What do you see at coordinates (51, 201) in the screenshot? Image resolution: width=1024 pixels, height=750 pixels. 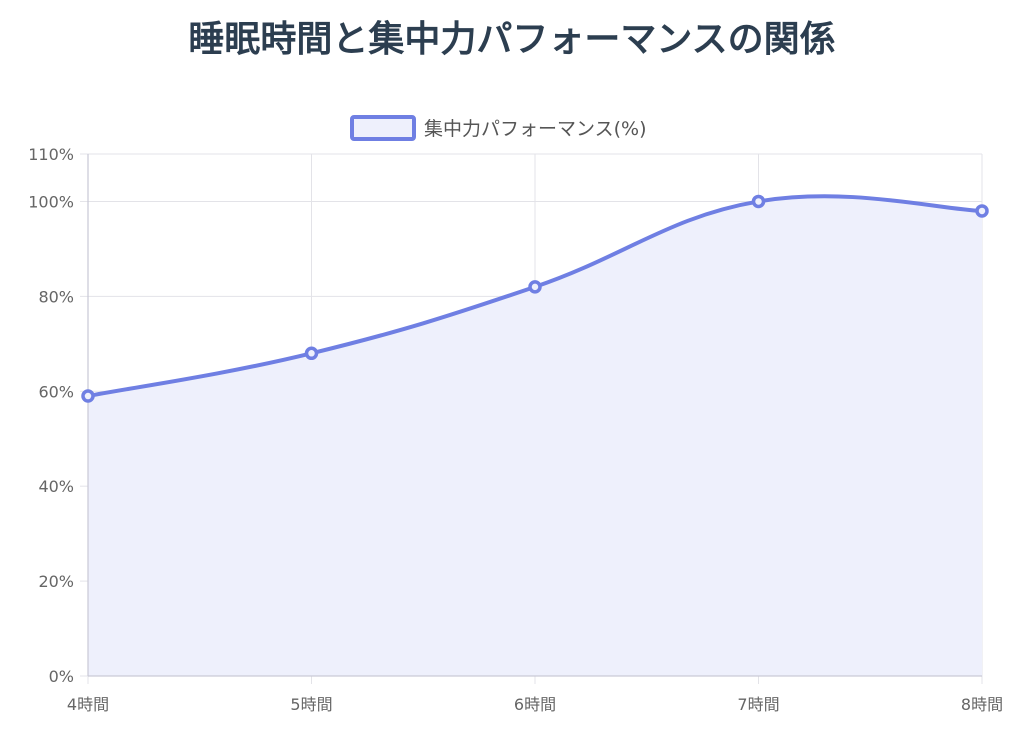 I see `y-tick-label: 100%` at bounding box center [51, 201].